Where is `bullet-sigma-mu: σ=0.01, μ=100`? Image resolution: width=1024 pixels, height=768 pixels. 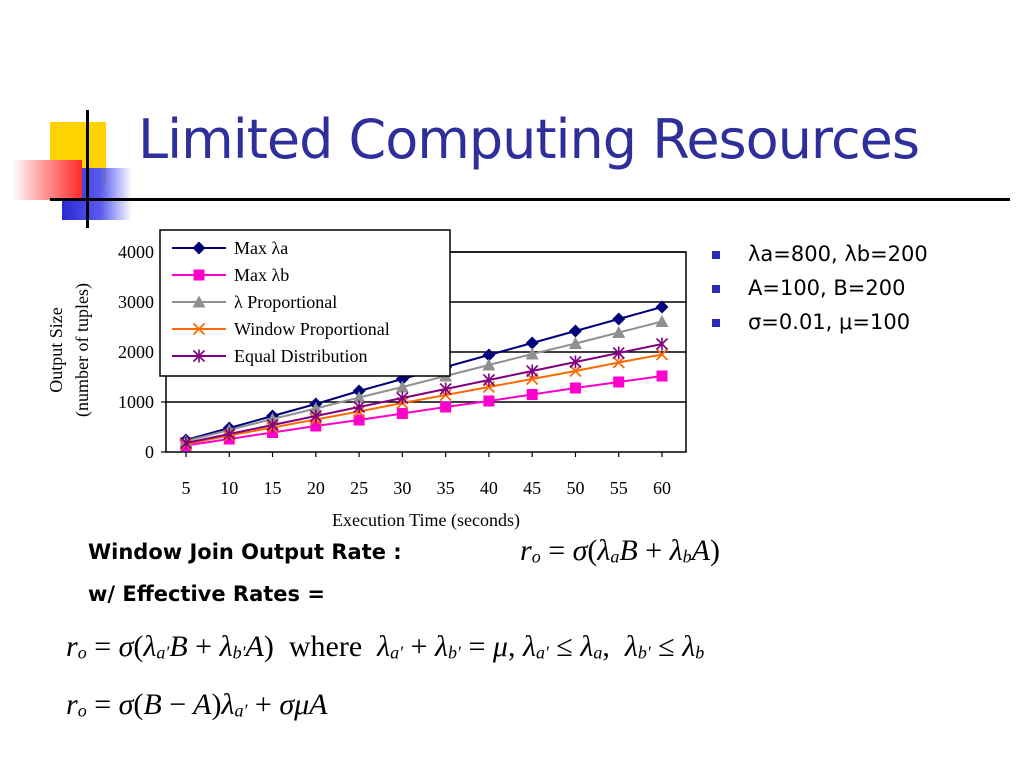 bullet-sigma-mu: σ=0.01, μ=100 is located at coordinates (820, 327).